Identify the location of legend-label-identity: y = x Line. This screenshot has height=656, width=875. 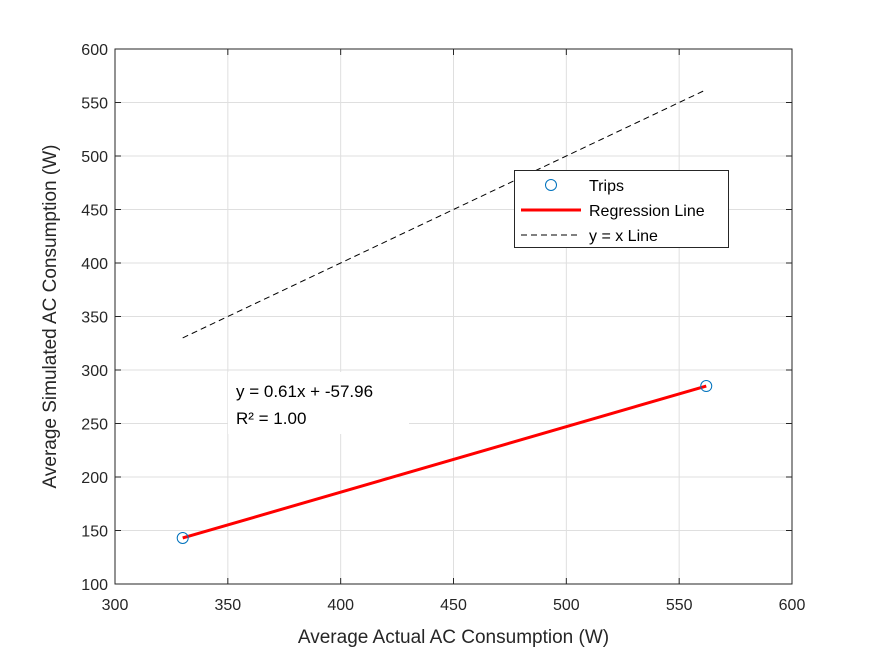
(623, 236).